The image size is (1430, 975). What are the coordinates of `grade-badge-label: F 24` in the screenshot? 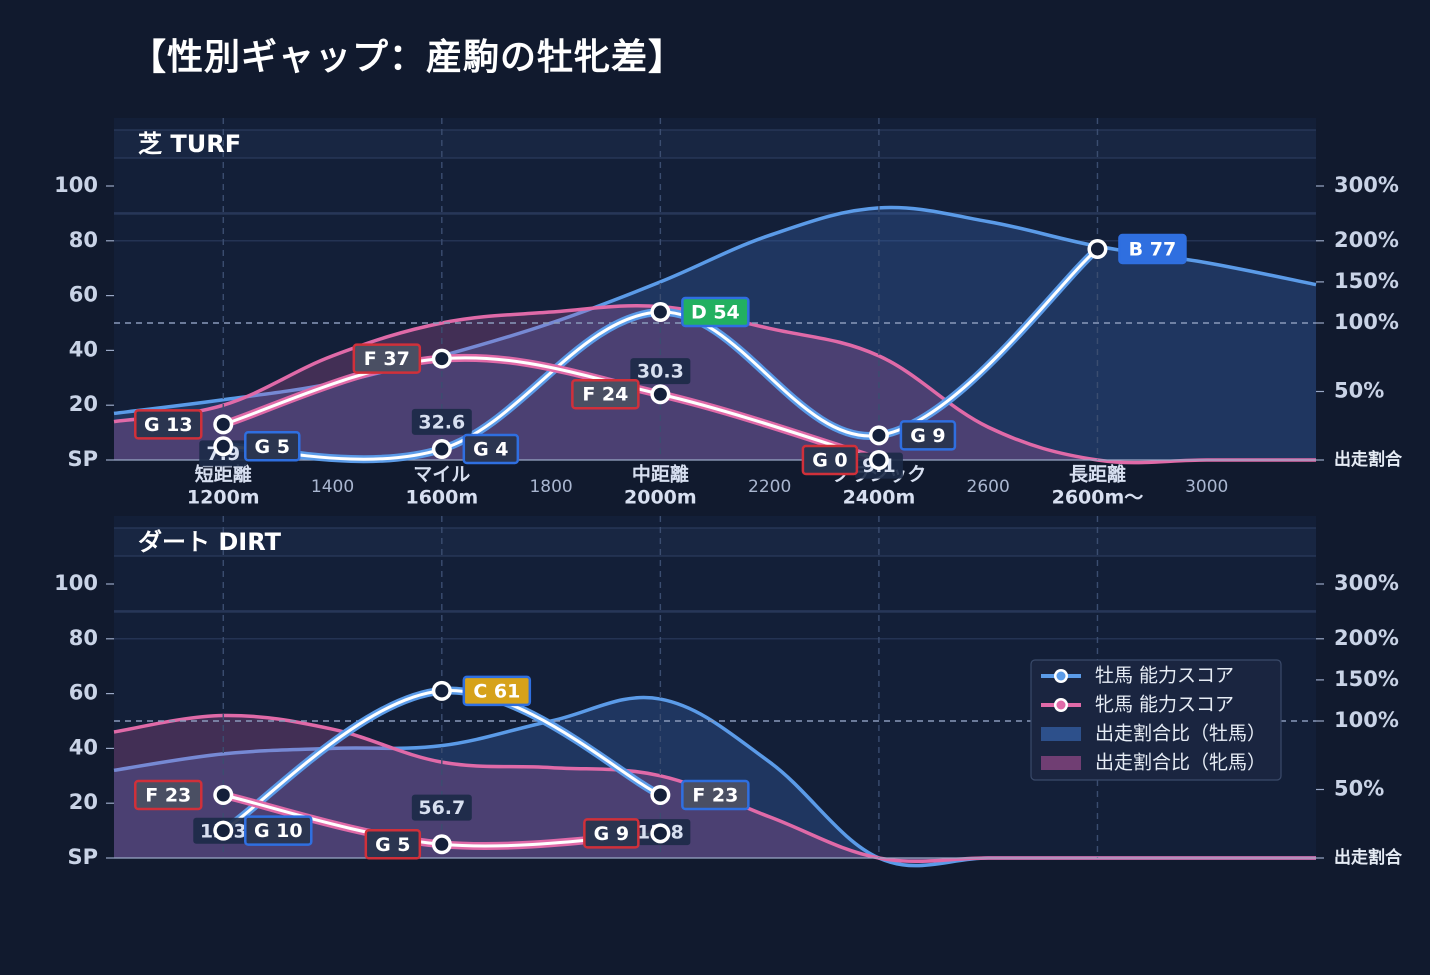 It's located at (605, 395).